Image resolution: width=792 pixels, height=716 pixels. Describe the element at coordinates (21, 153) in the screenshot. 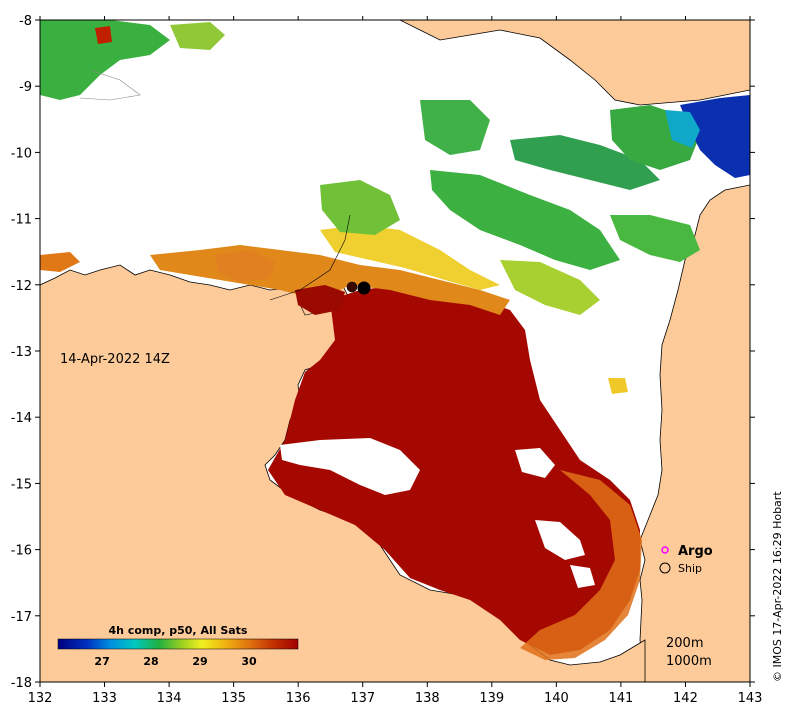

I see `y-tick-label: -10` at that location.